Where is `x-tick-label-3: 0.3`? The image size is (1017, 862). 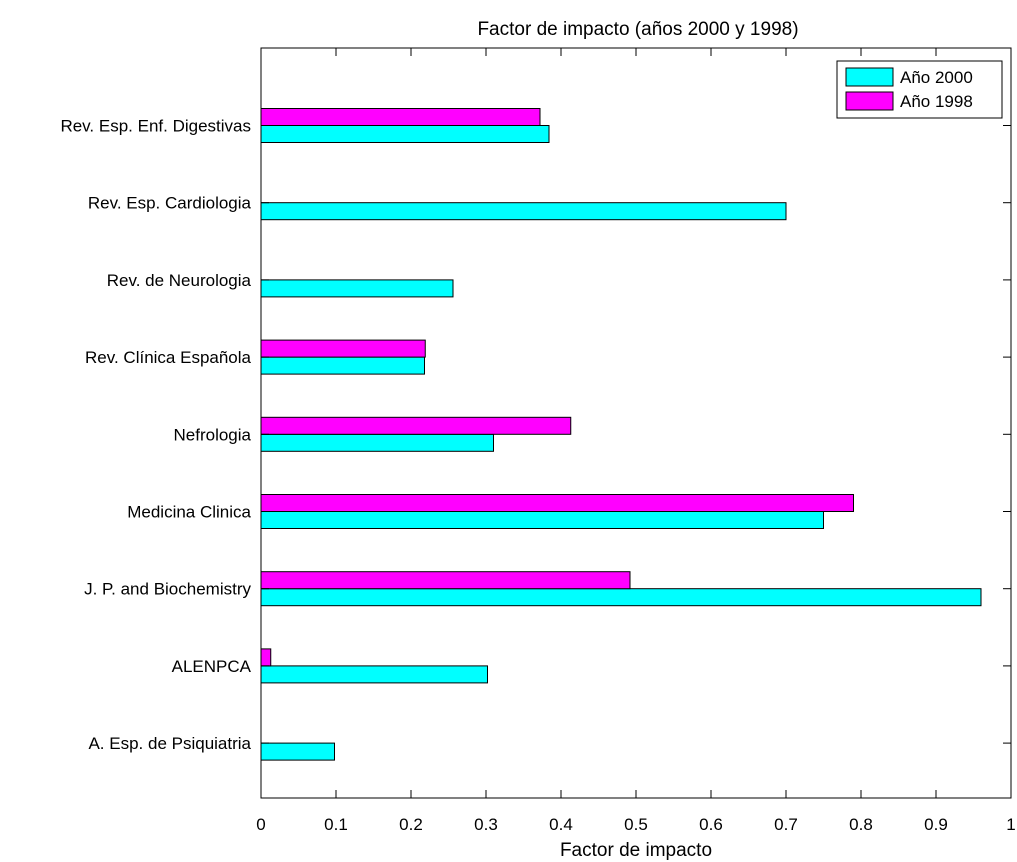
x-tick-label-3: 0.3 is located at coordinates (486, 824).